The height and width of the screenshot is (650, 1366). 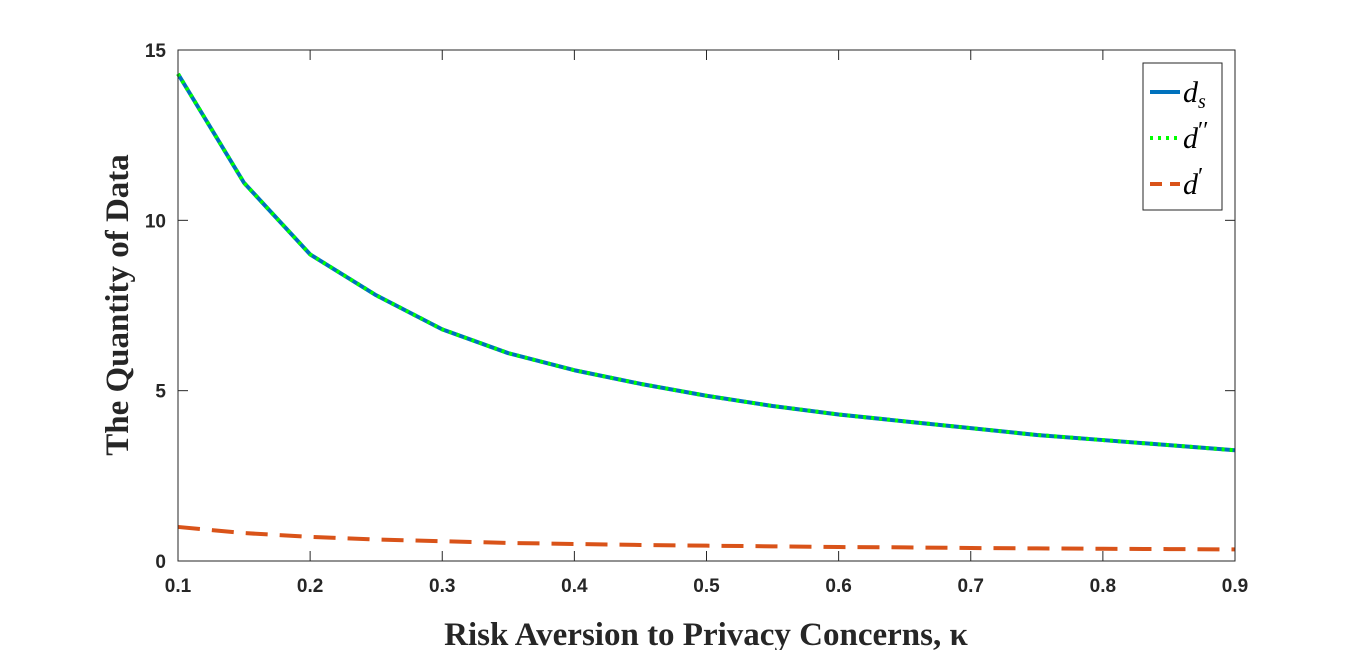 I want to click on legend-label-superscript: ′′, so click(x=1203, y=131).